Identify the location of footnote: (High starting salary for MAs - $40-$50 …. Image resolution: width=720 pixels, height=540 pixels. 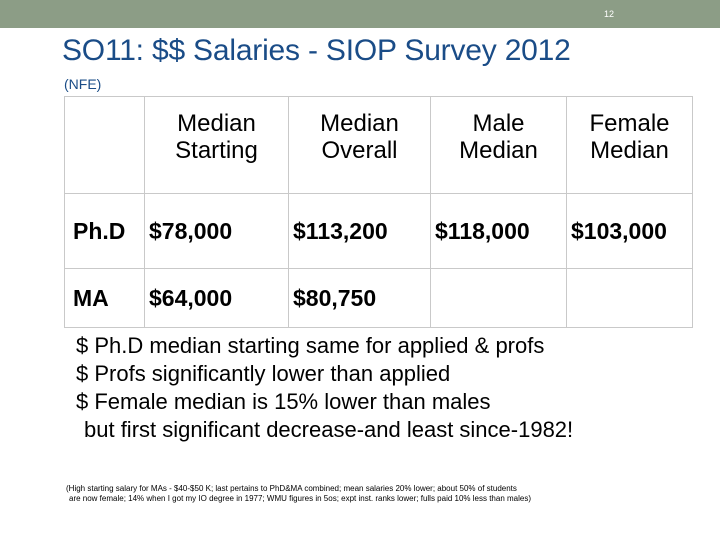
(298, 494).